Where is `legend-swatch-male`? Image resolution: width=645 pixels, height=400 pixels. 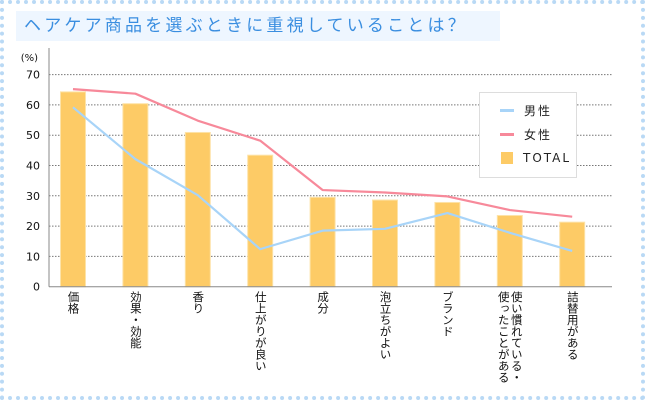
legend-swatch-male is located at coordinates (507, 110).